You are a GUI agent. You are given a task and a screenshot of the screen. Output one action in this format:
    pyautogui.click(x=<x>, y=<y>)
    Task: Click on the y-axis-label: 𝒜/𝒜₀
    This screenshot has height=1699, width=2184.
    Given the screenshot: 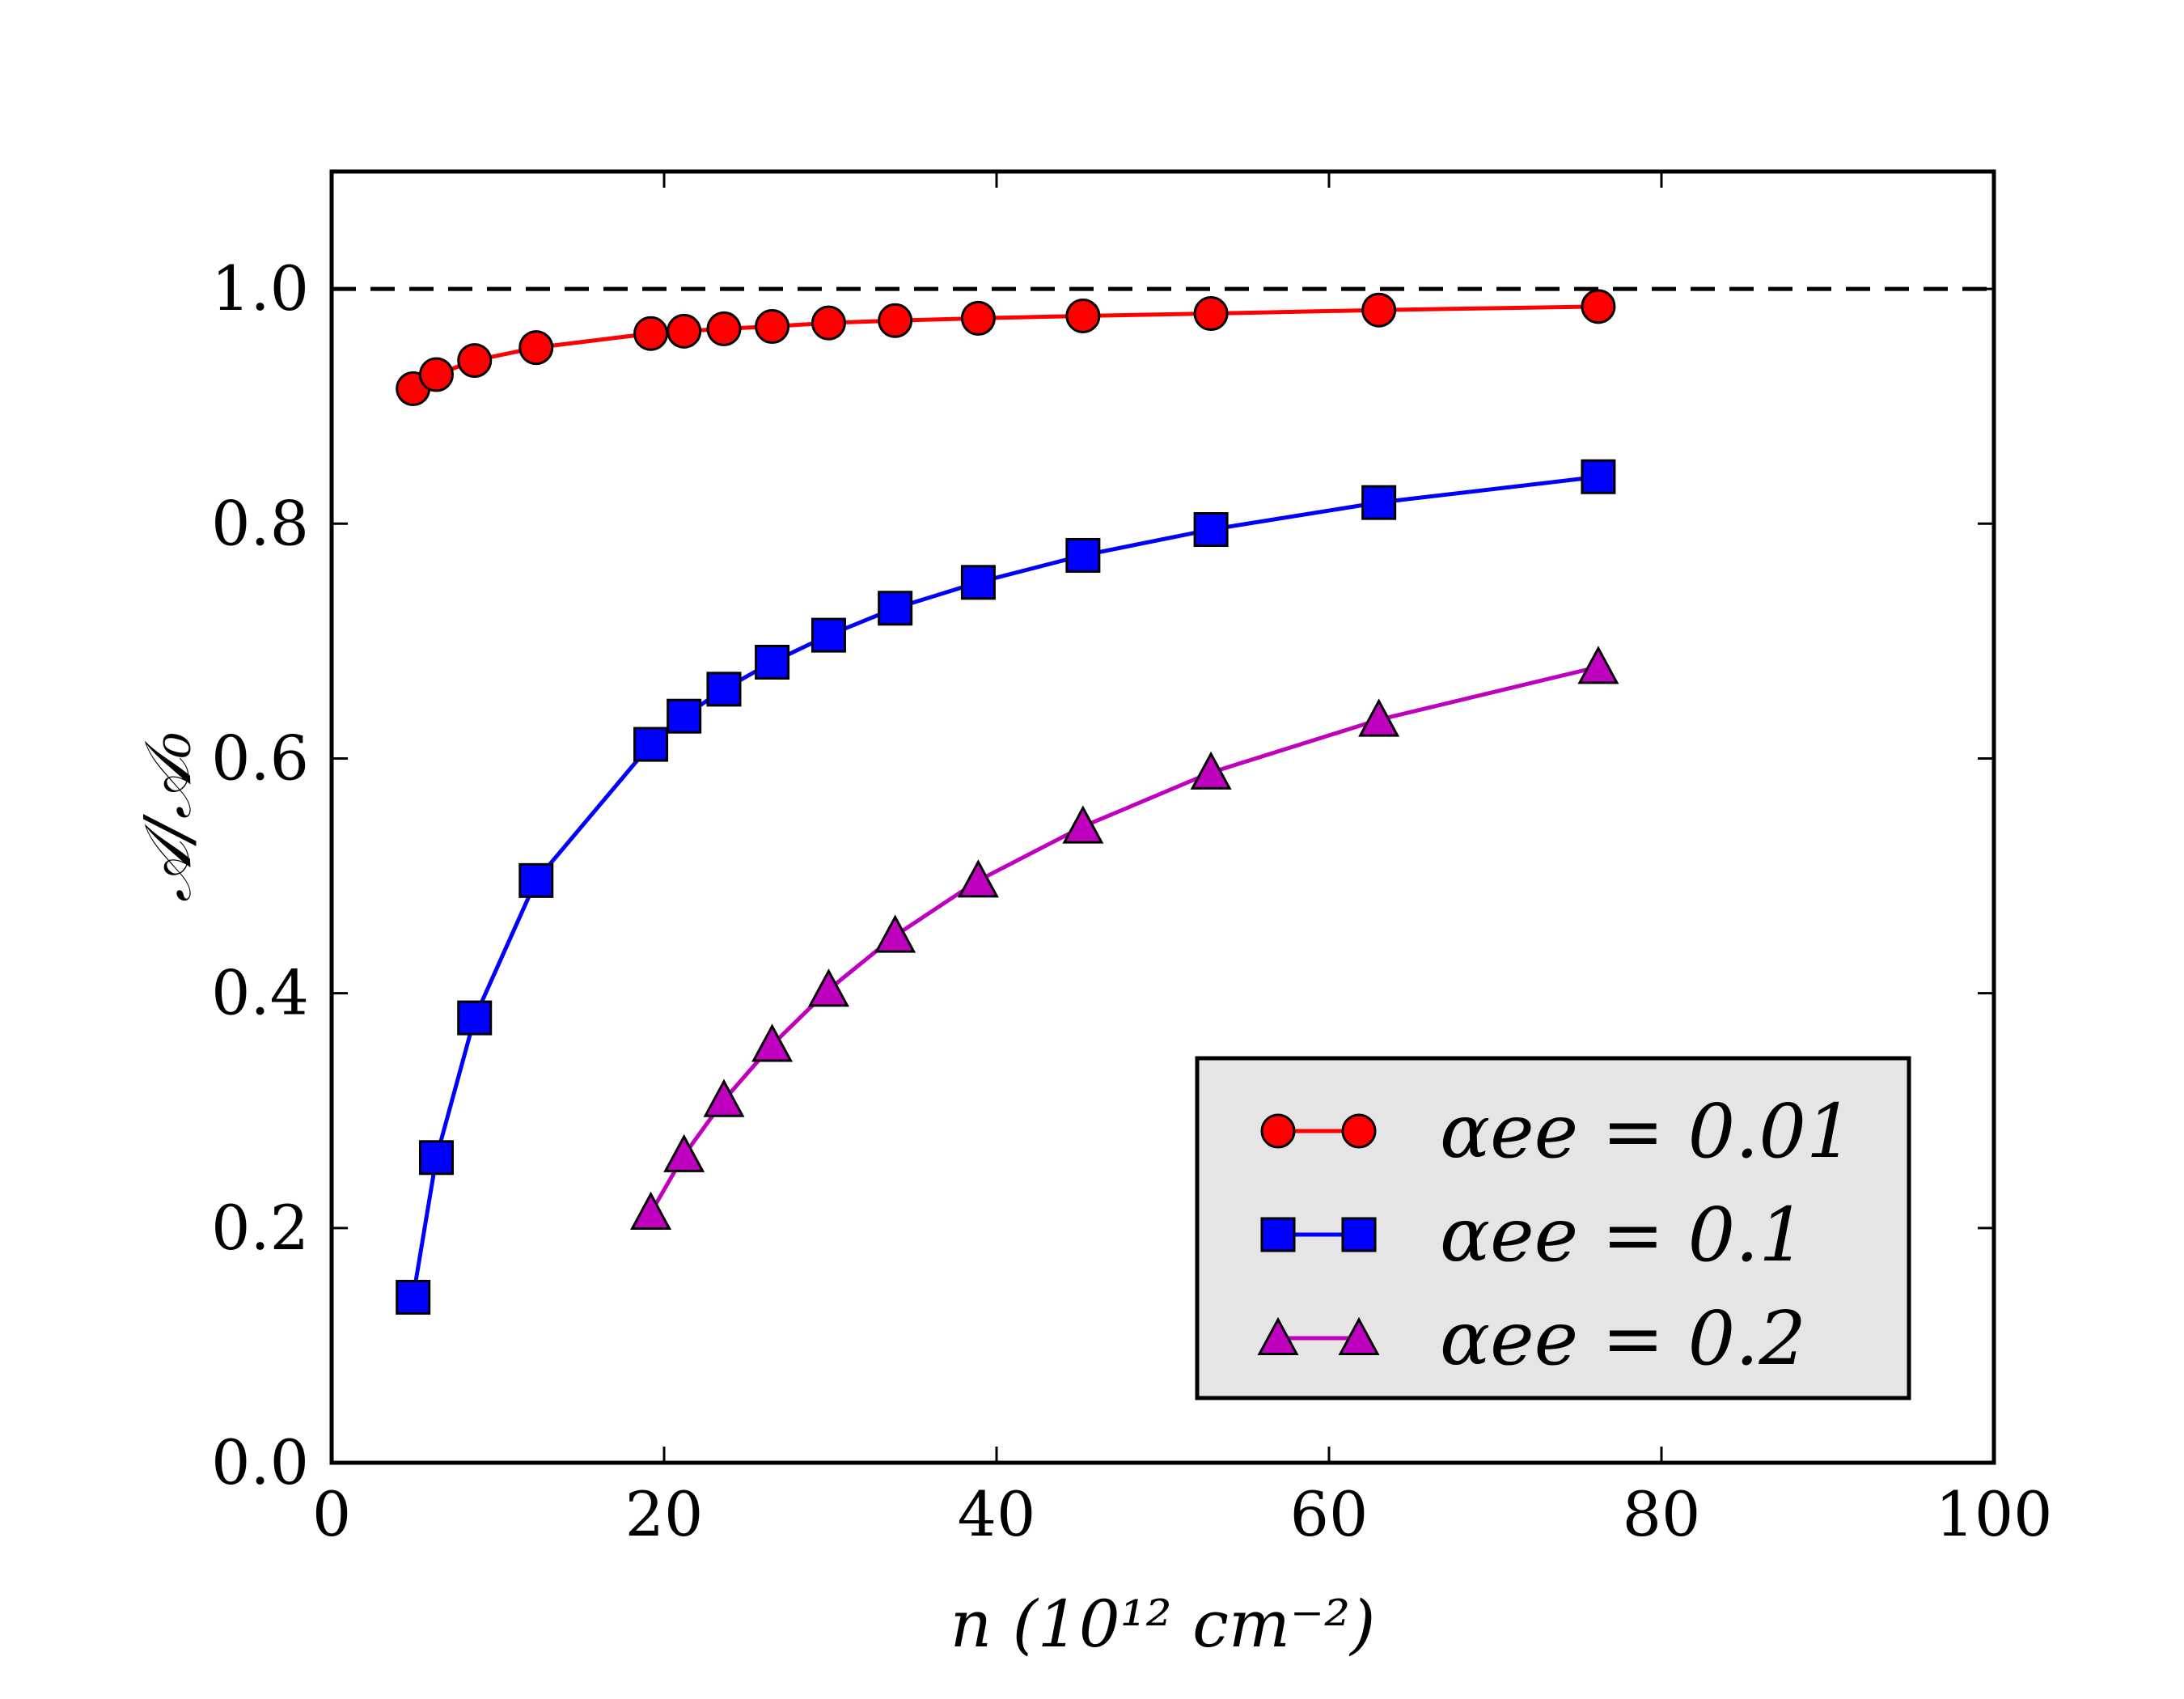 What is the action you would take?
    pyautogui.click(x=167, y=817)
    